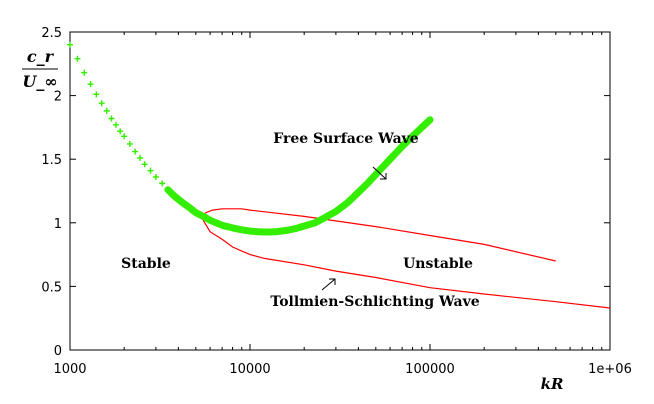 This screenshot has height=404, width=654. What do you see at coordinates (39, 81) in the screenshot?
I see `y-label-denominator: U_∞` at bounding box center [39, 81].